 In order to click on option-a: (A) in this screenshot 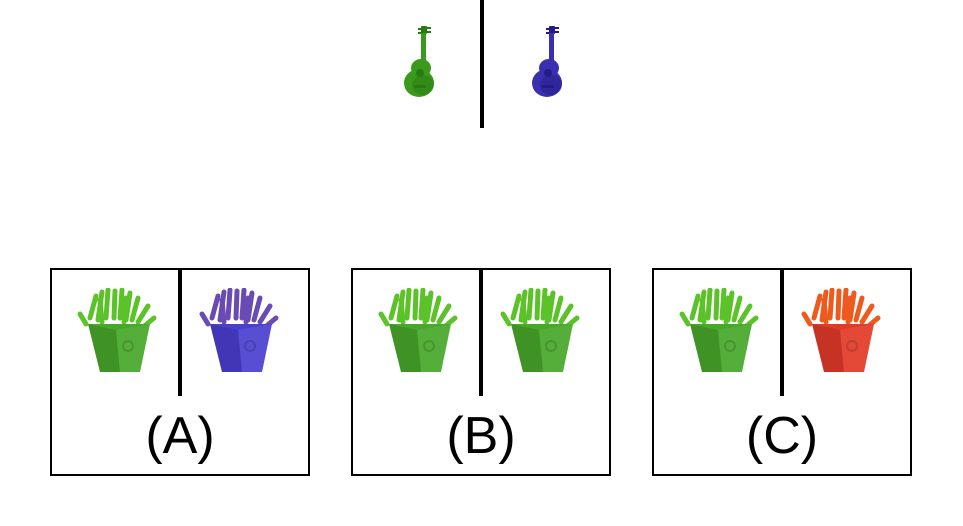, I will do `click(180, 372)`.